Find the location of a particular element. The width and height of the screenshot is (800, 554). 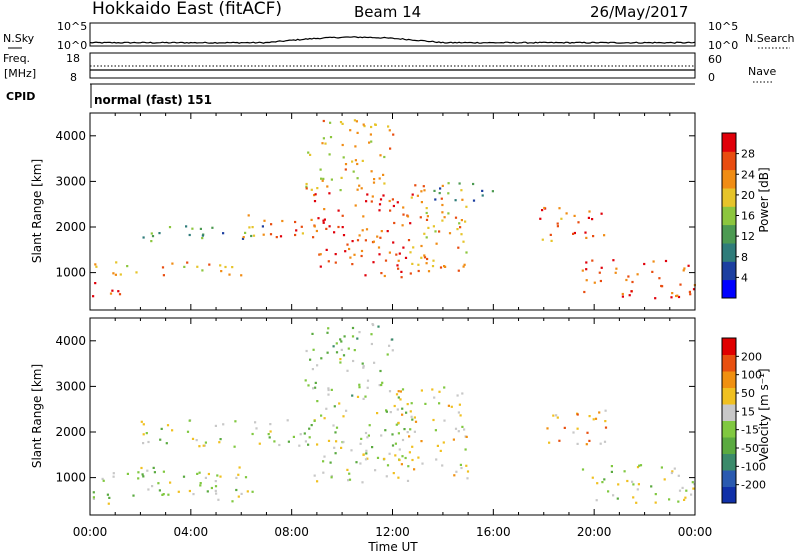

nave-label: Nave is located at coordinates (762, 71).